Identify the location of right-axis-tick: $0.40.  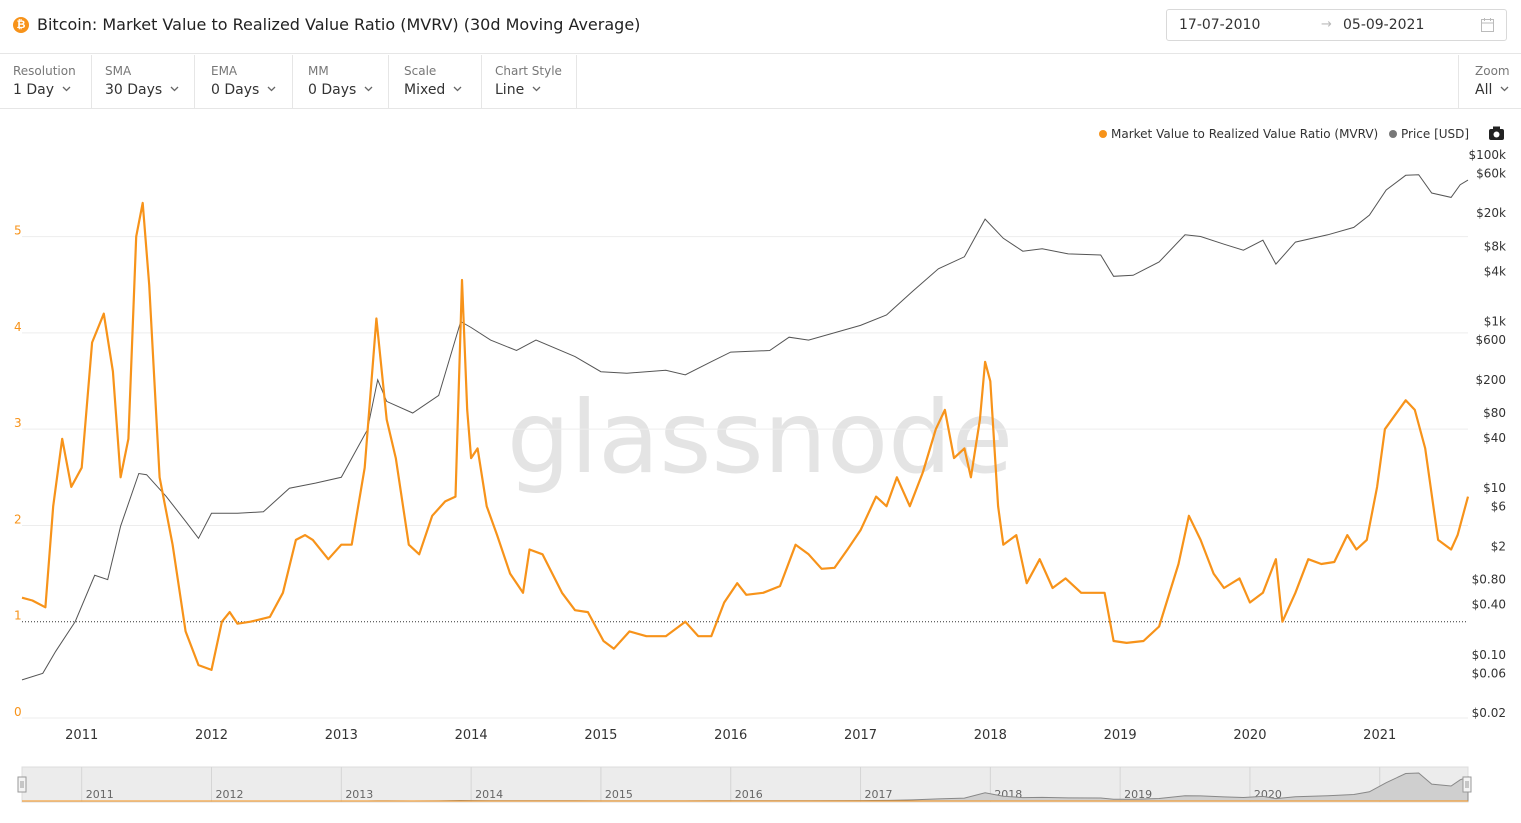
(1489, 605).